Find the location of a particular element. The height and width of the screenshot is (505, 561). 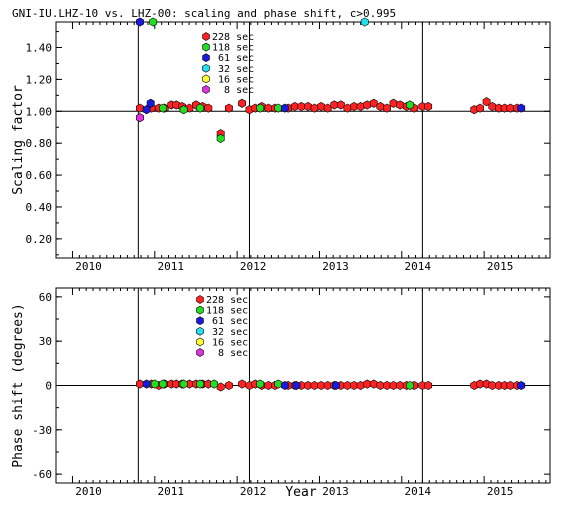

series-228-sec is located at coordinates (329, 118).